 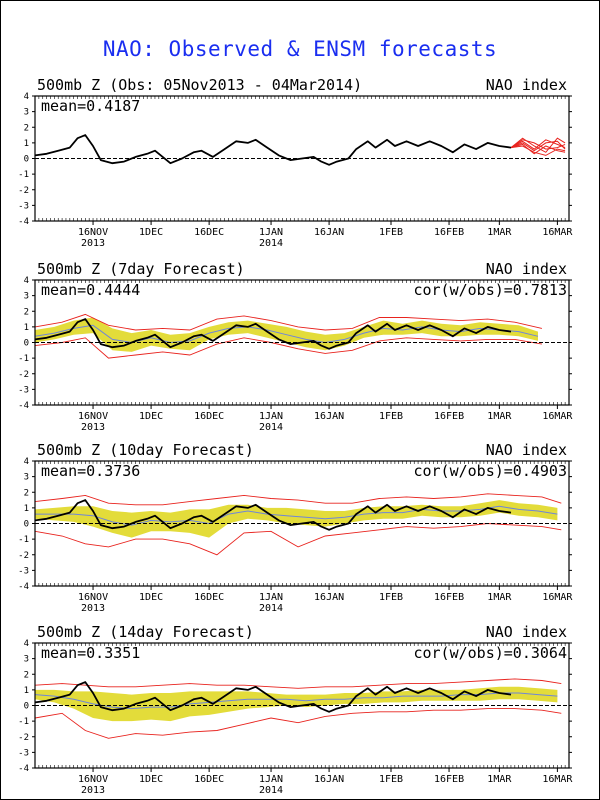 I want to click on mean-label: mean=0.4444, so click(x=90, y=290).